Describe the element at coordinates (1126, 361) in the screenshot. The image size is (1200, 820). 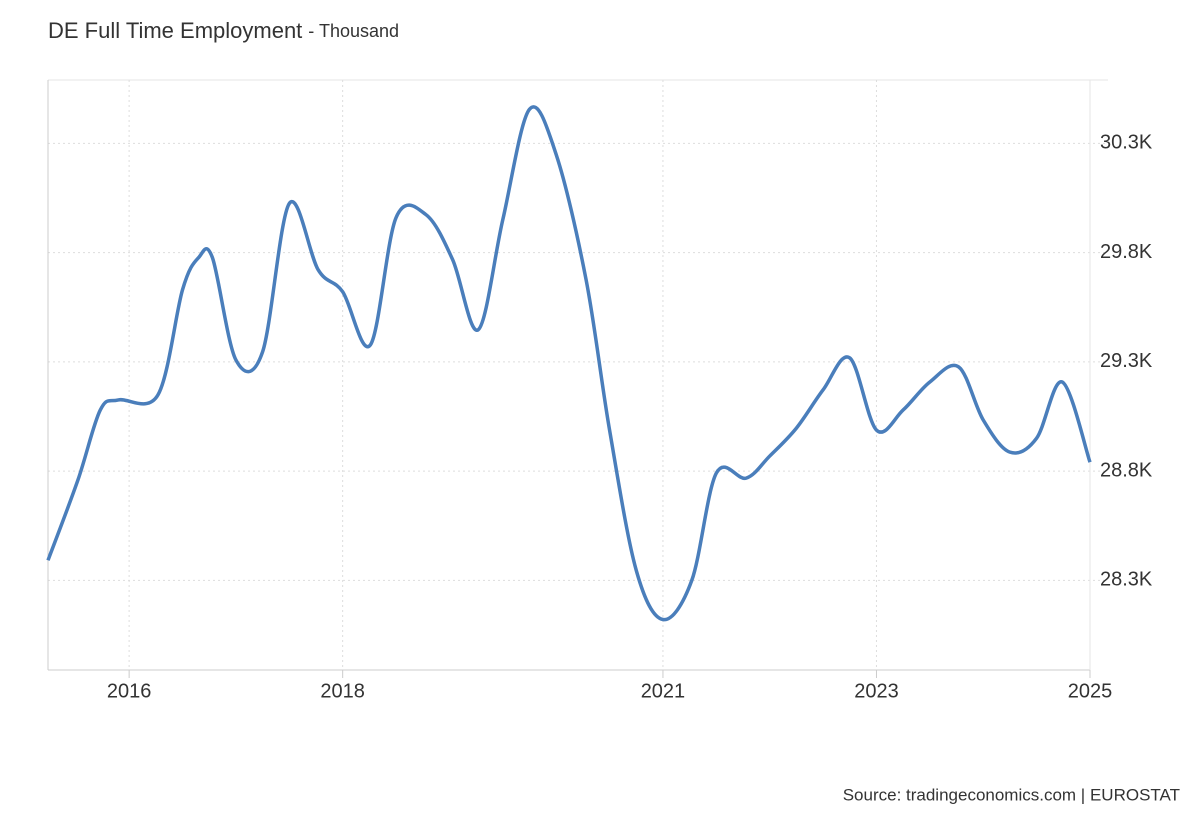
I see `y-tick-label: 29.3K` at that location.